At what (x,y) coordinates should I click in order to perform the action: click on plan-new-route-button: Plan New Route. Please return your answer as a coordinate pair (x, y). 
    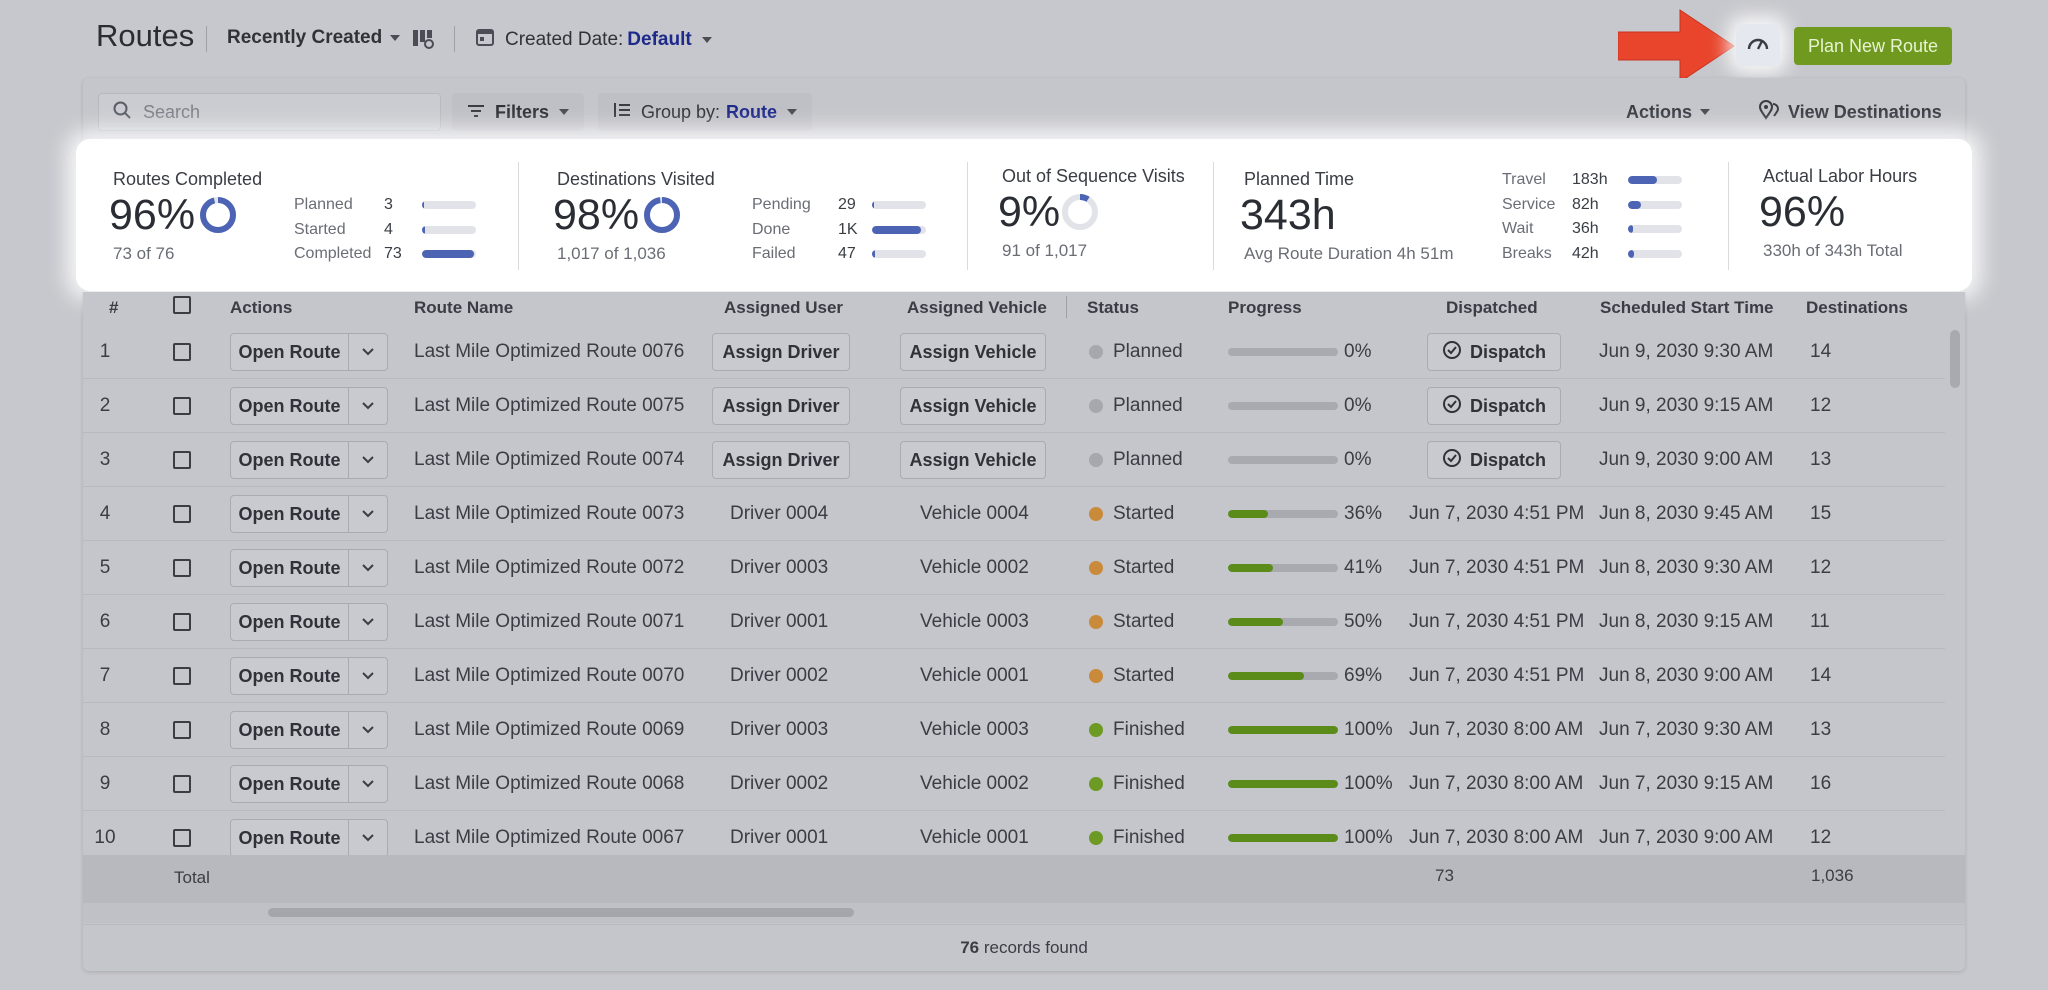
    Looking at the image, I should click on (1873, 46).